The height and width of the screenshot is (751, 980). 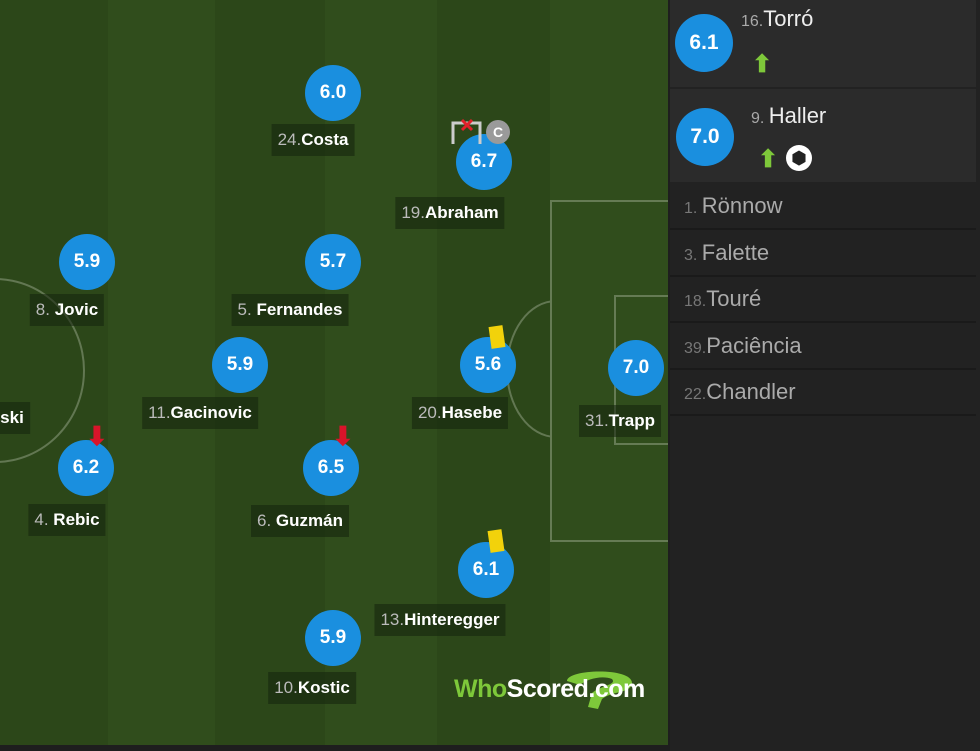 What do you see at coordinates (331, 468) in the screenshot?
I see `rating-bubble: 6.5` at bounding box center [331, 468].